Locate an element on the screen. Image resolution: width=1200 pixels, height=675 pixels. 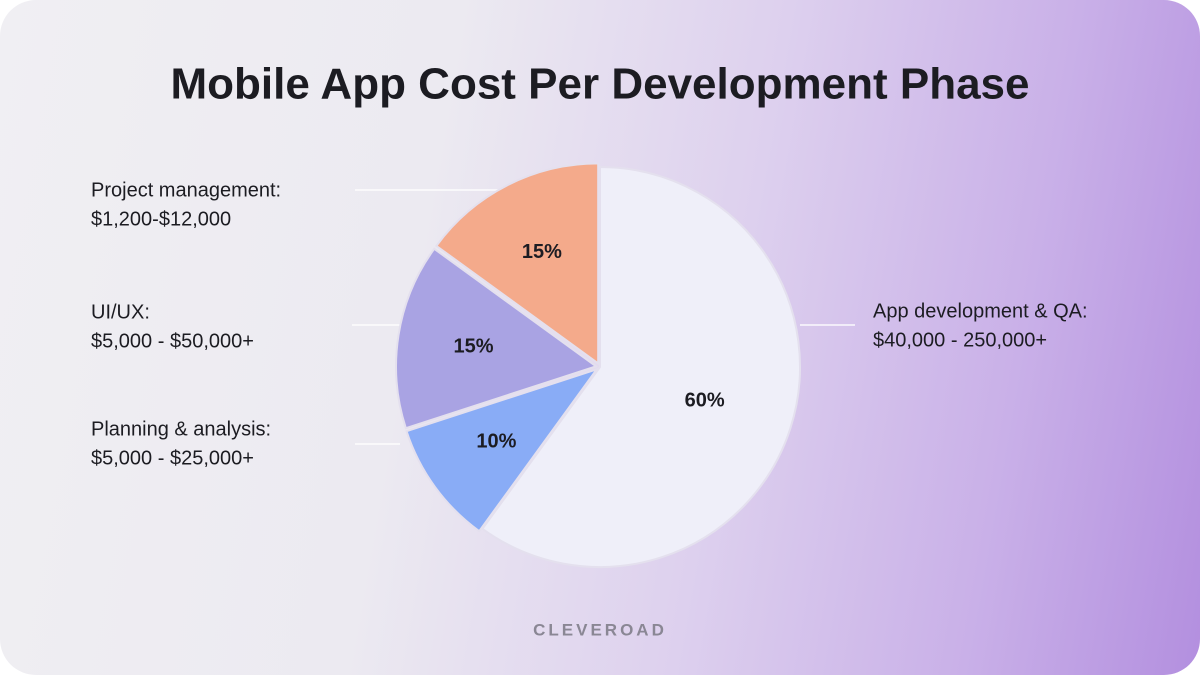
slice-label: 60% is located at coordinates (705, 400).